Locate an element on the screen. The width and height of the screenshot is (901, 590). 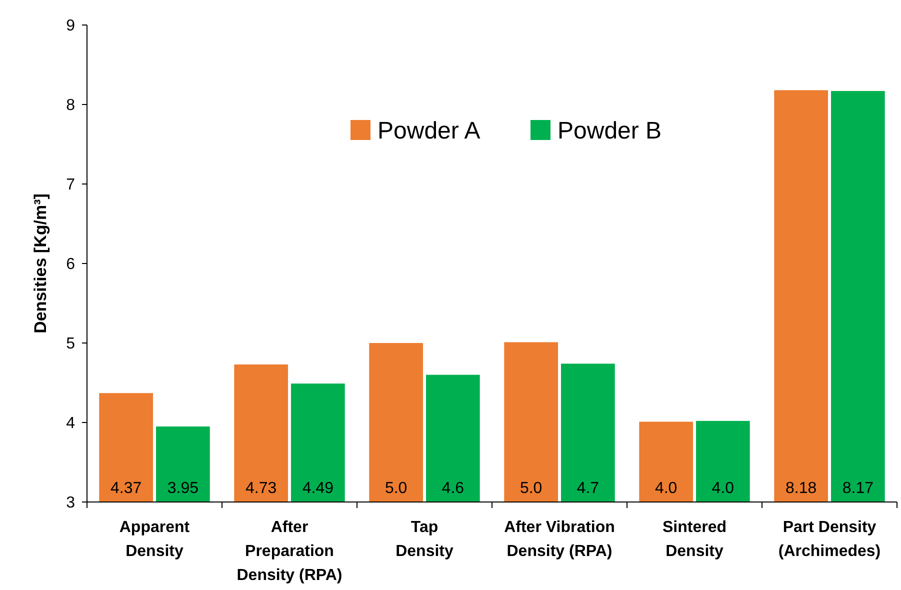
data-label: 8.17 is located at coordinates (858, 488).